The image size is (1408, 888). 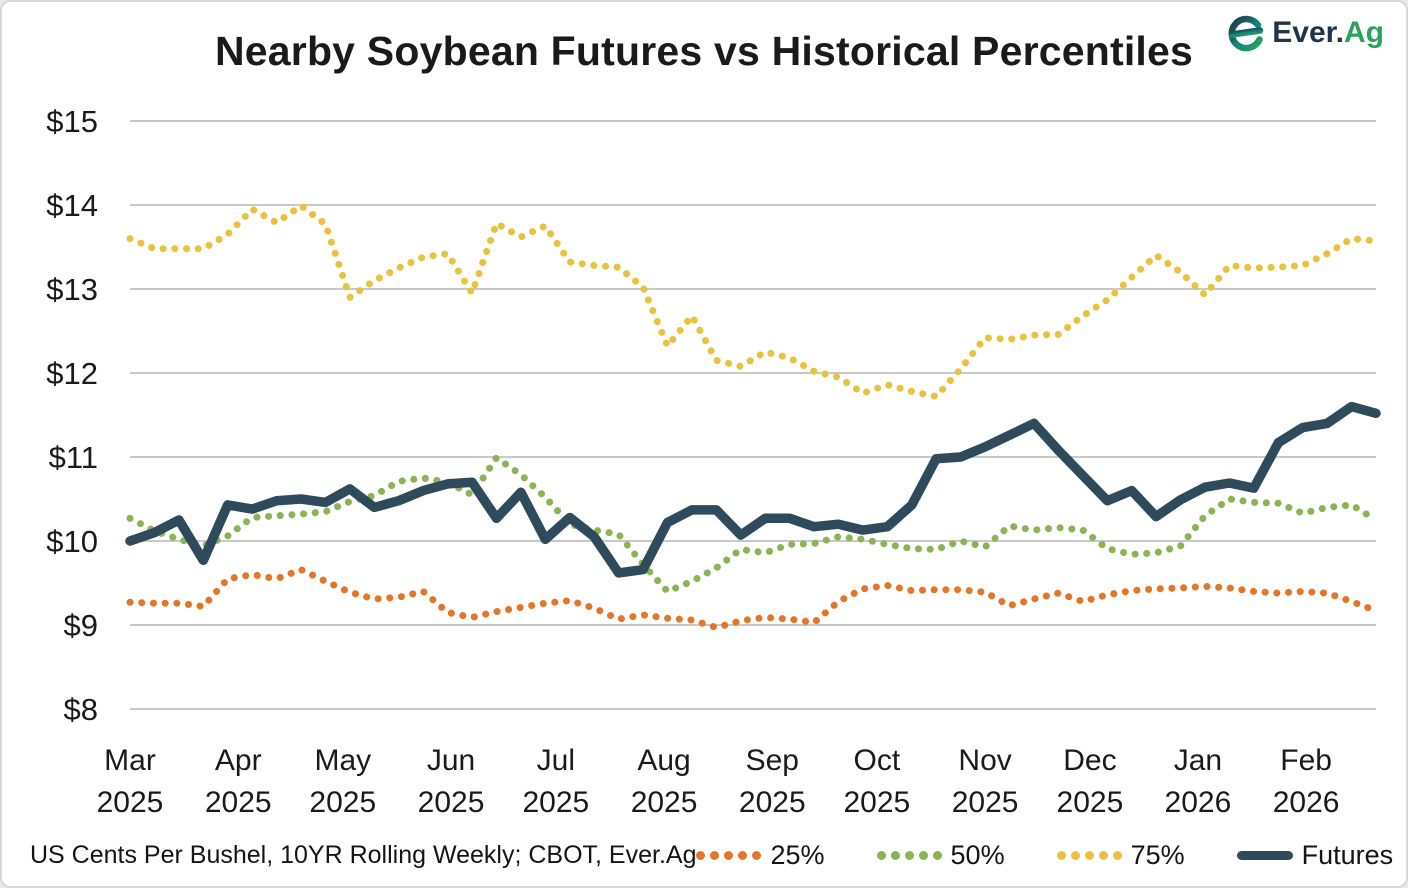 I want to click on legend-item-50pct: 50%, so click(x=940, y=855).